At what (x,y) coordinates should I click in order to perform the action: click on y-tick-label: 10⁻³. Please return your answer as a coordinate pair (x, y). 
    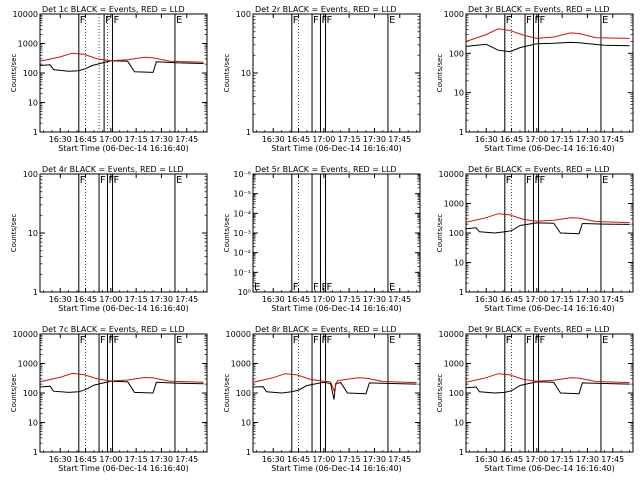
    Looking at the image, I should click on (242, 233).